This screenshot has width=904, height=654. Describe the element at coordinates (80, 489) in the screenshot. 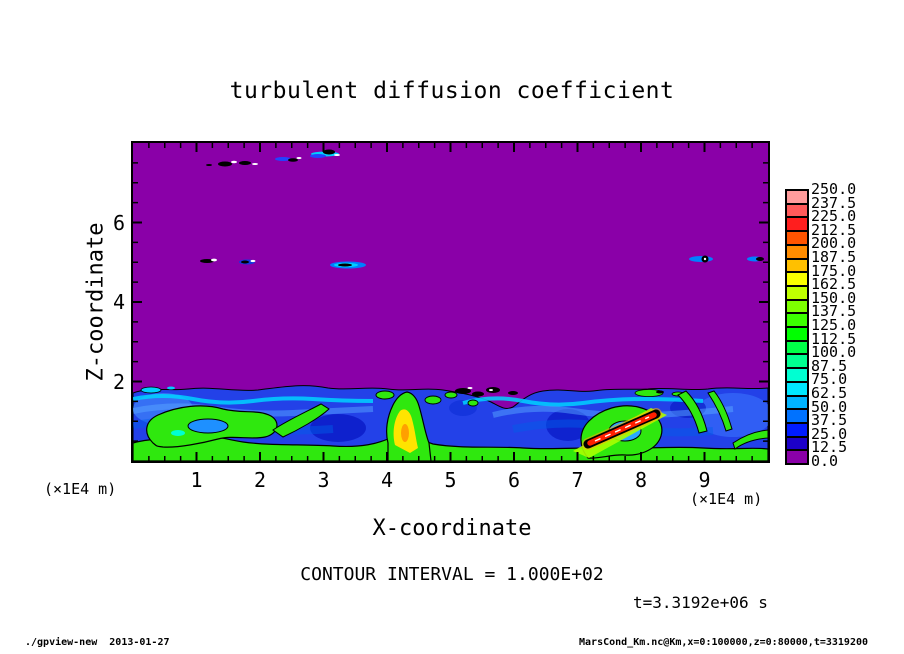

I see `y-axis-unit: (×1E4 m)` at that location.